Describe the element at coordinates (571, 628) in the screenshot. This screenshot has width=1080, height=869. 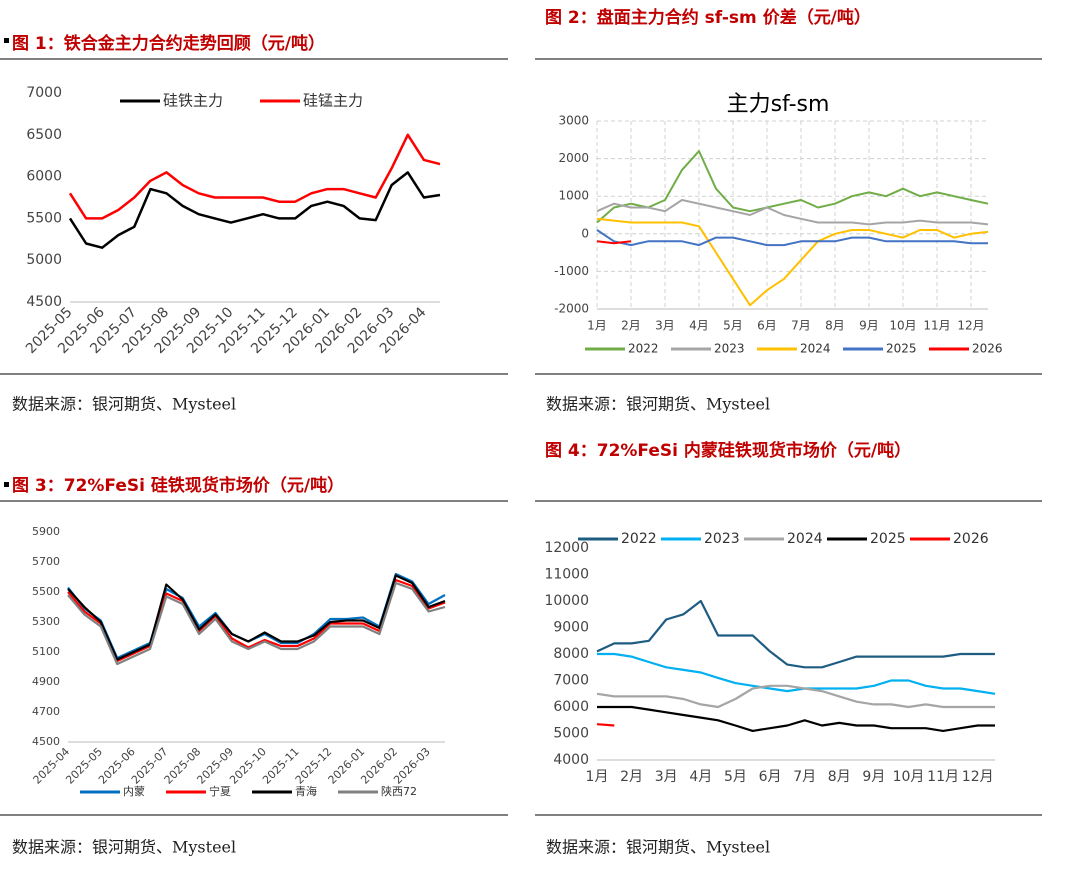
I see `y-tick-label: 9000` at that location.